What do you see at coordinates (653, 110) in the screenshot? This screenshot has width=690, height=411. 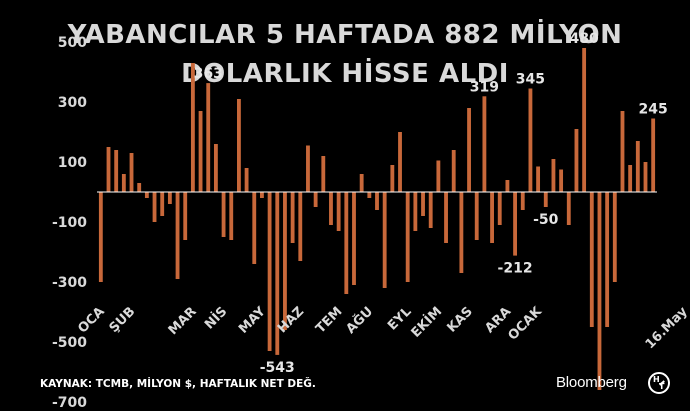 I see `data-label: 245` at bounding box center [653, 110].